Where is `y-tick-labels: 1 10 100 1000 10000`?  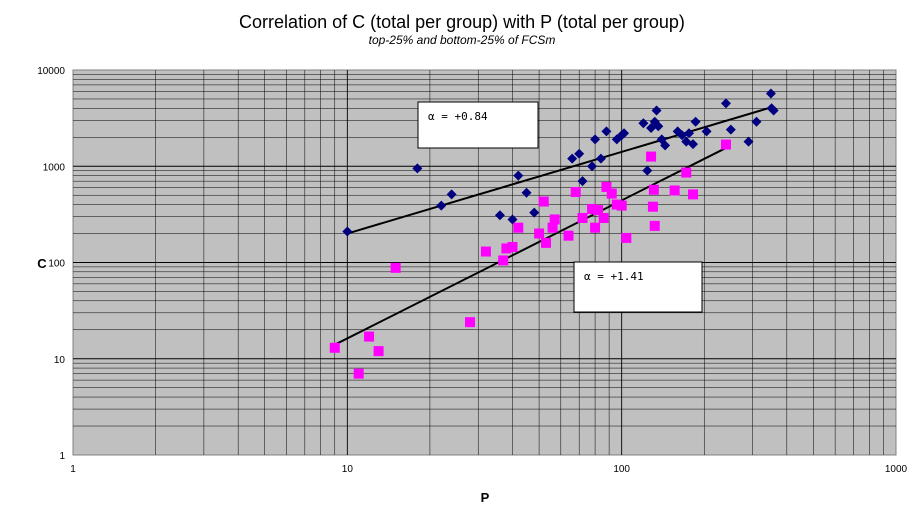
y-tick-labels: 1 10 100 1000 10000 is located at coordinates (51, 264).